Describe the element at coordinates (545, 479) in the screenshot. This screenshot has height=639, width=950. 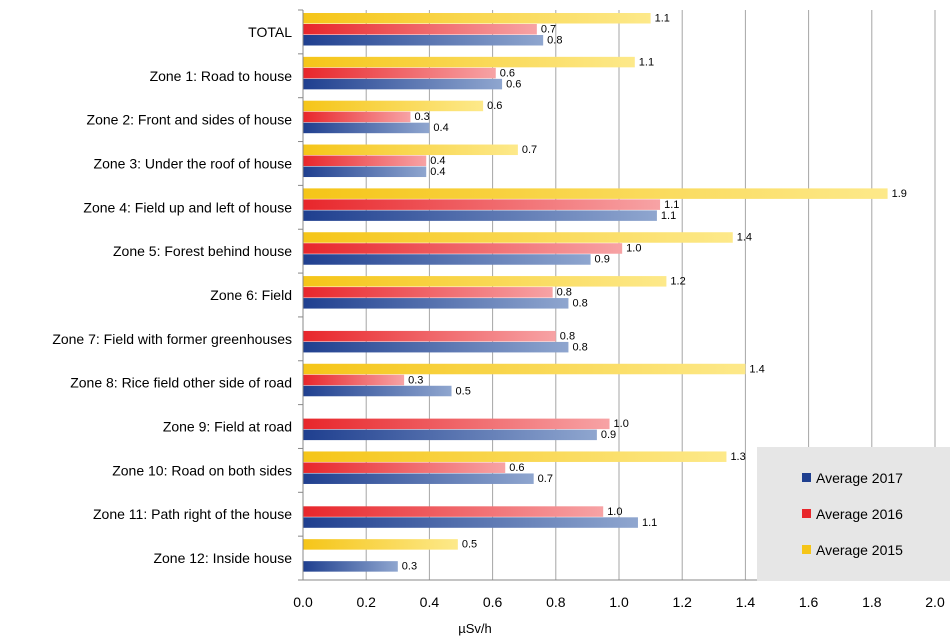
I see `value-label-average-2017-10: 0.7` at that location.